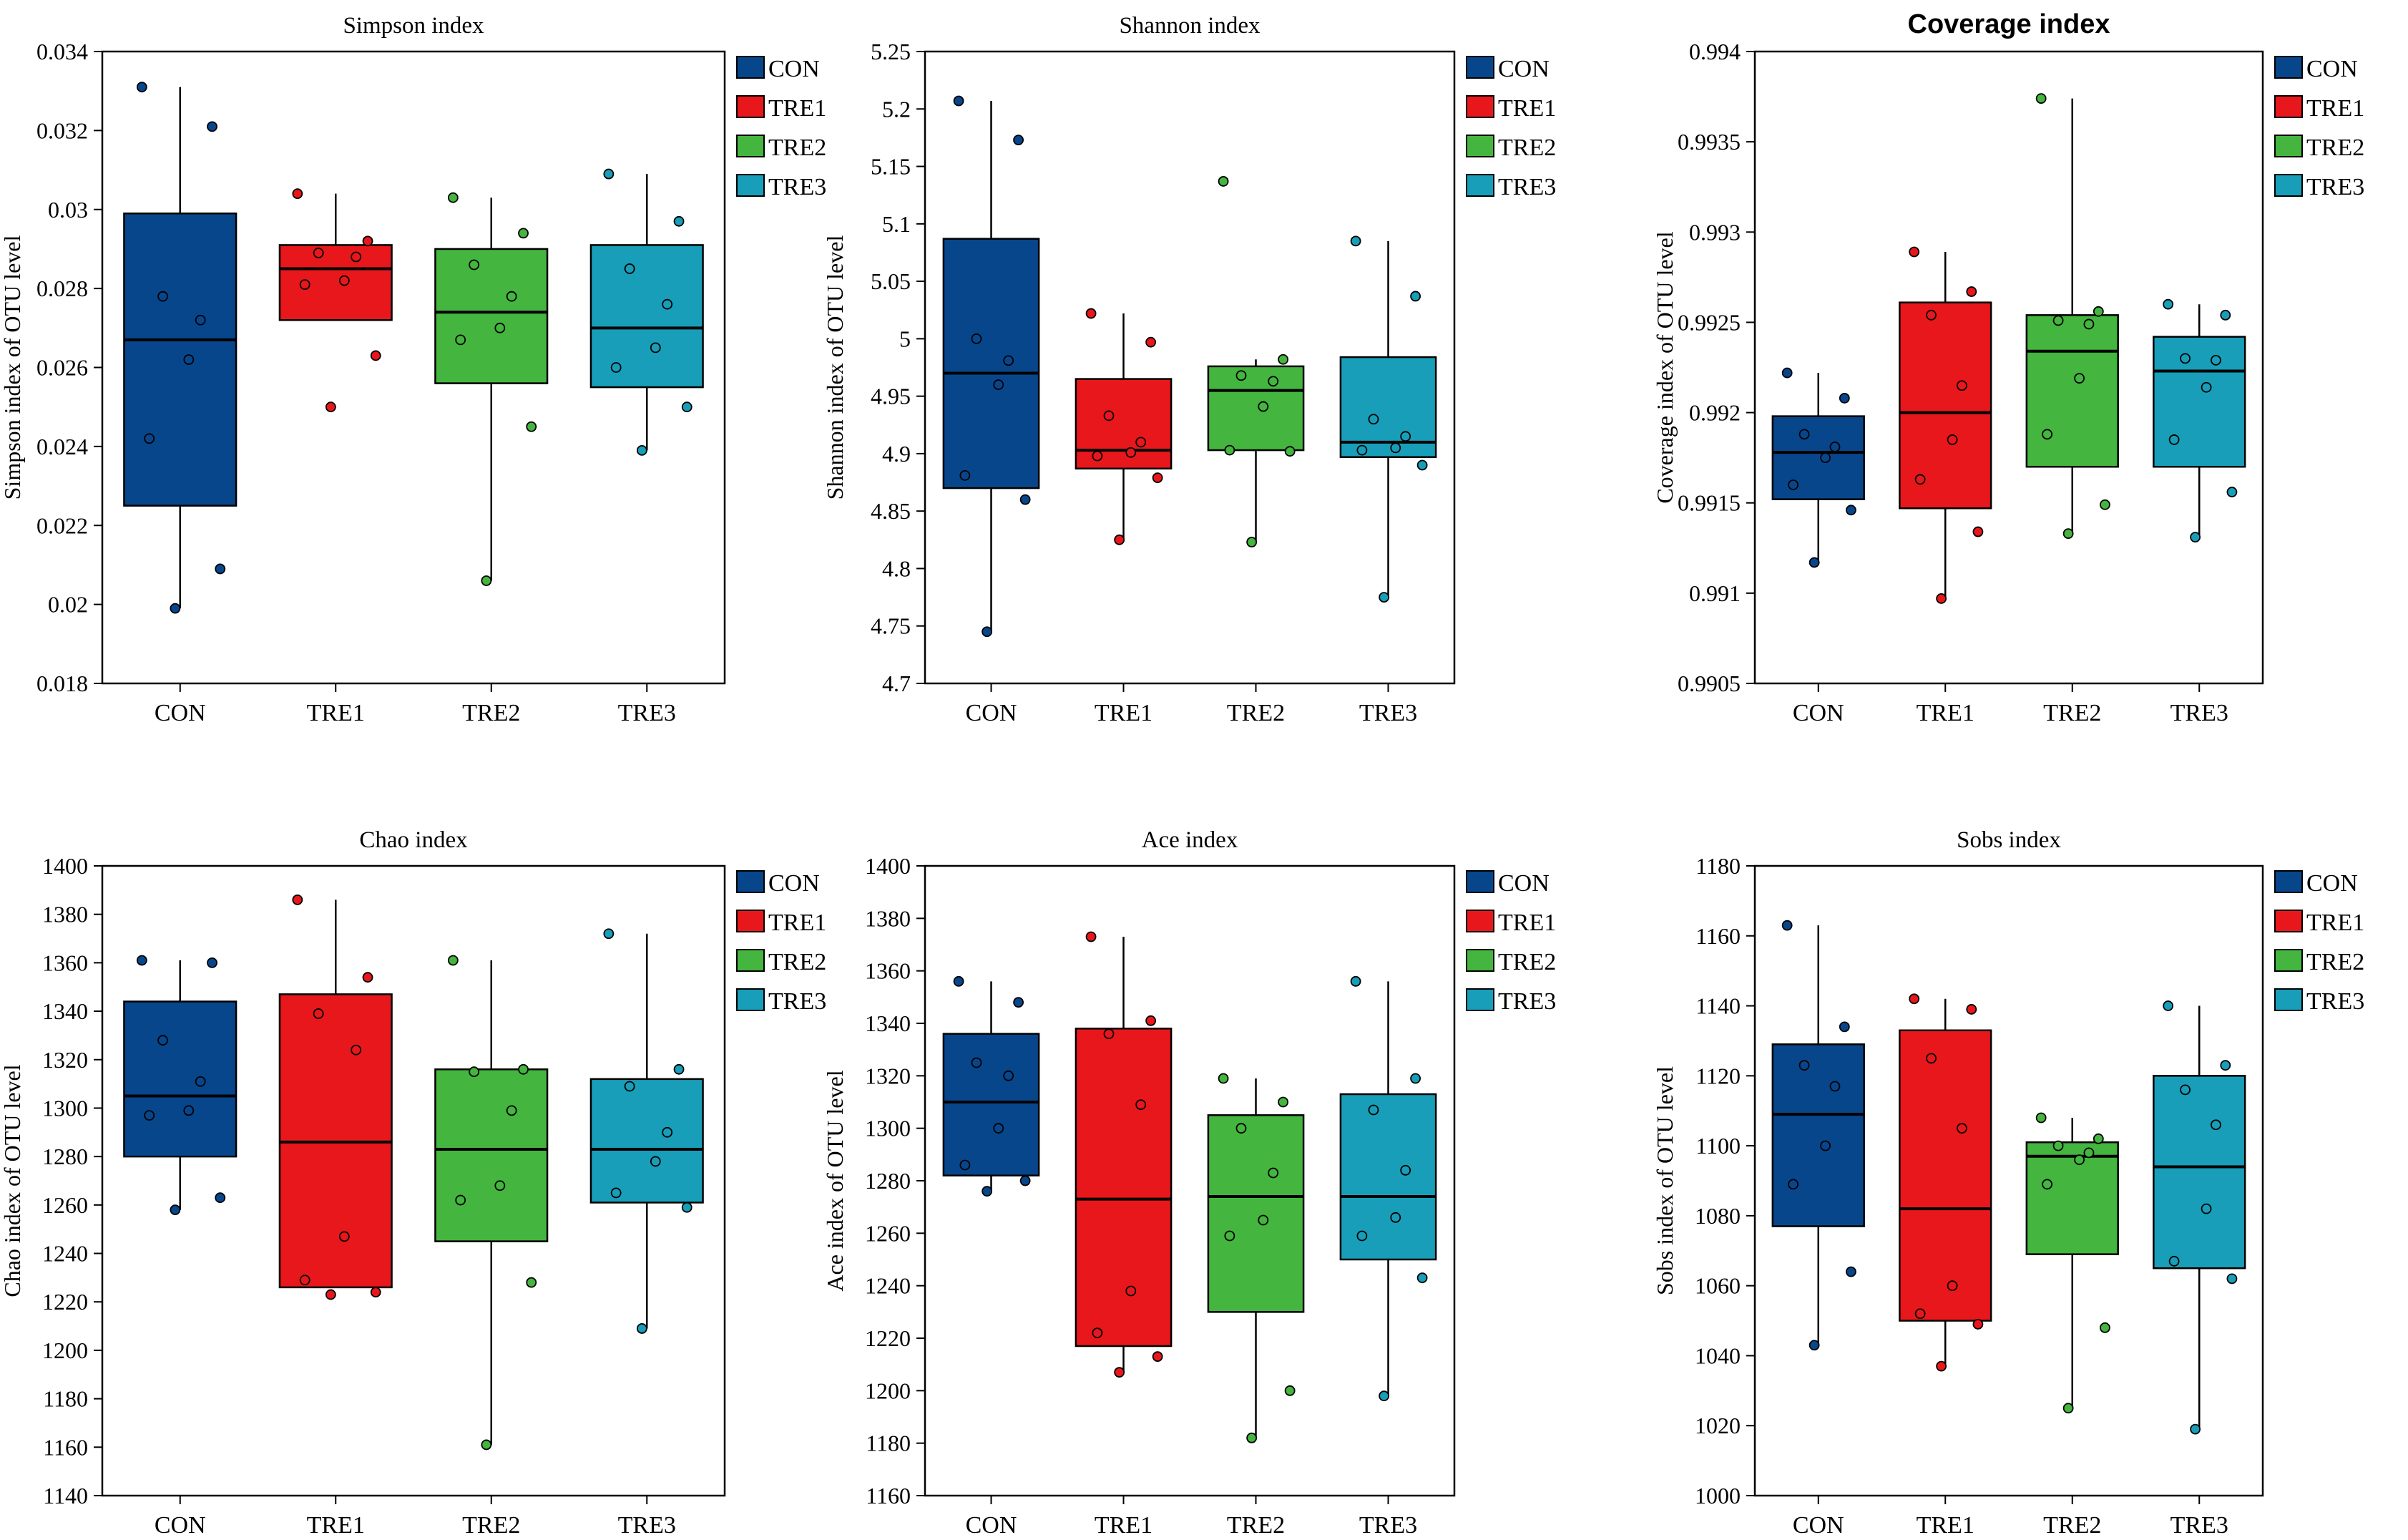 This screenshot has width=2408, height=1540. Describe the element at coordinates (888, 971) in the screenshot. I see `y-tick-label: 1360` at that location.